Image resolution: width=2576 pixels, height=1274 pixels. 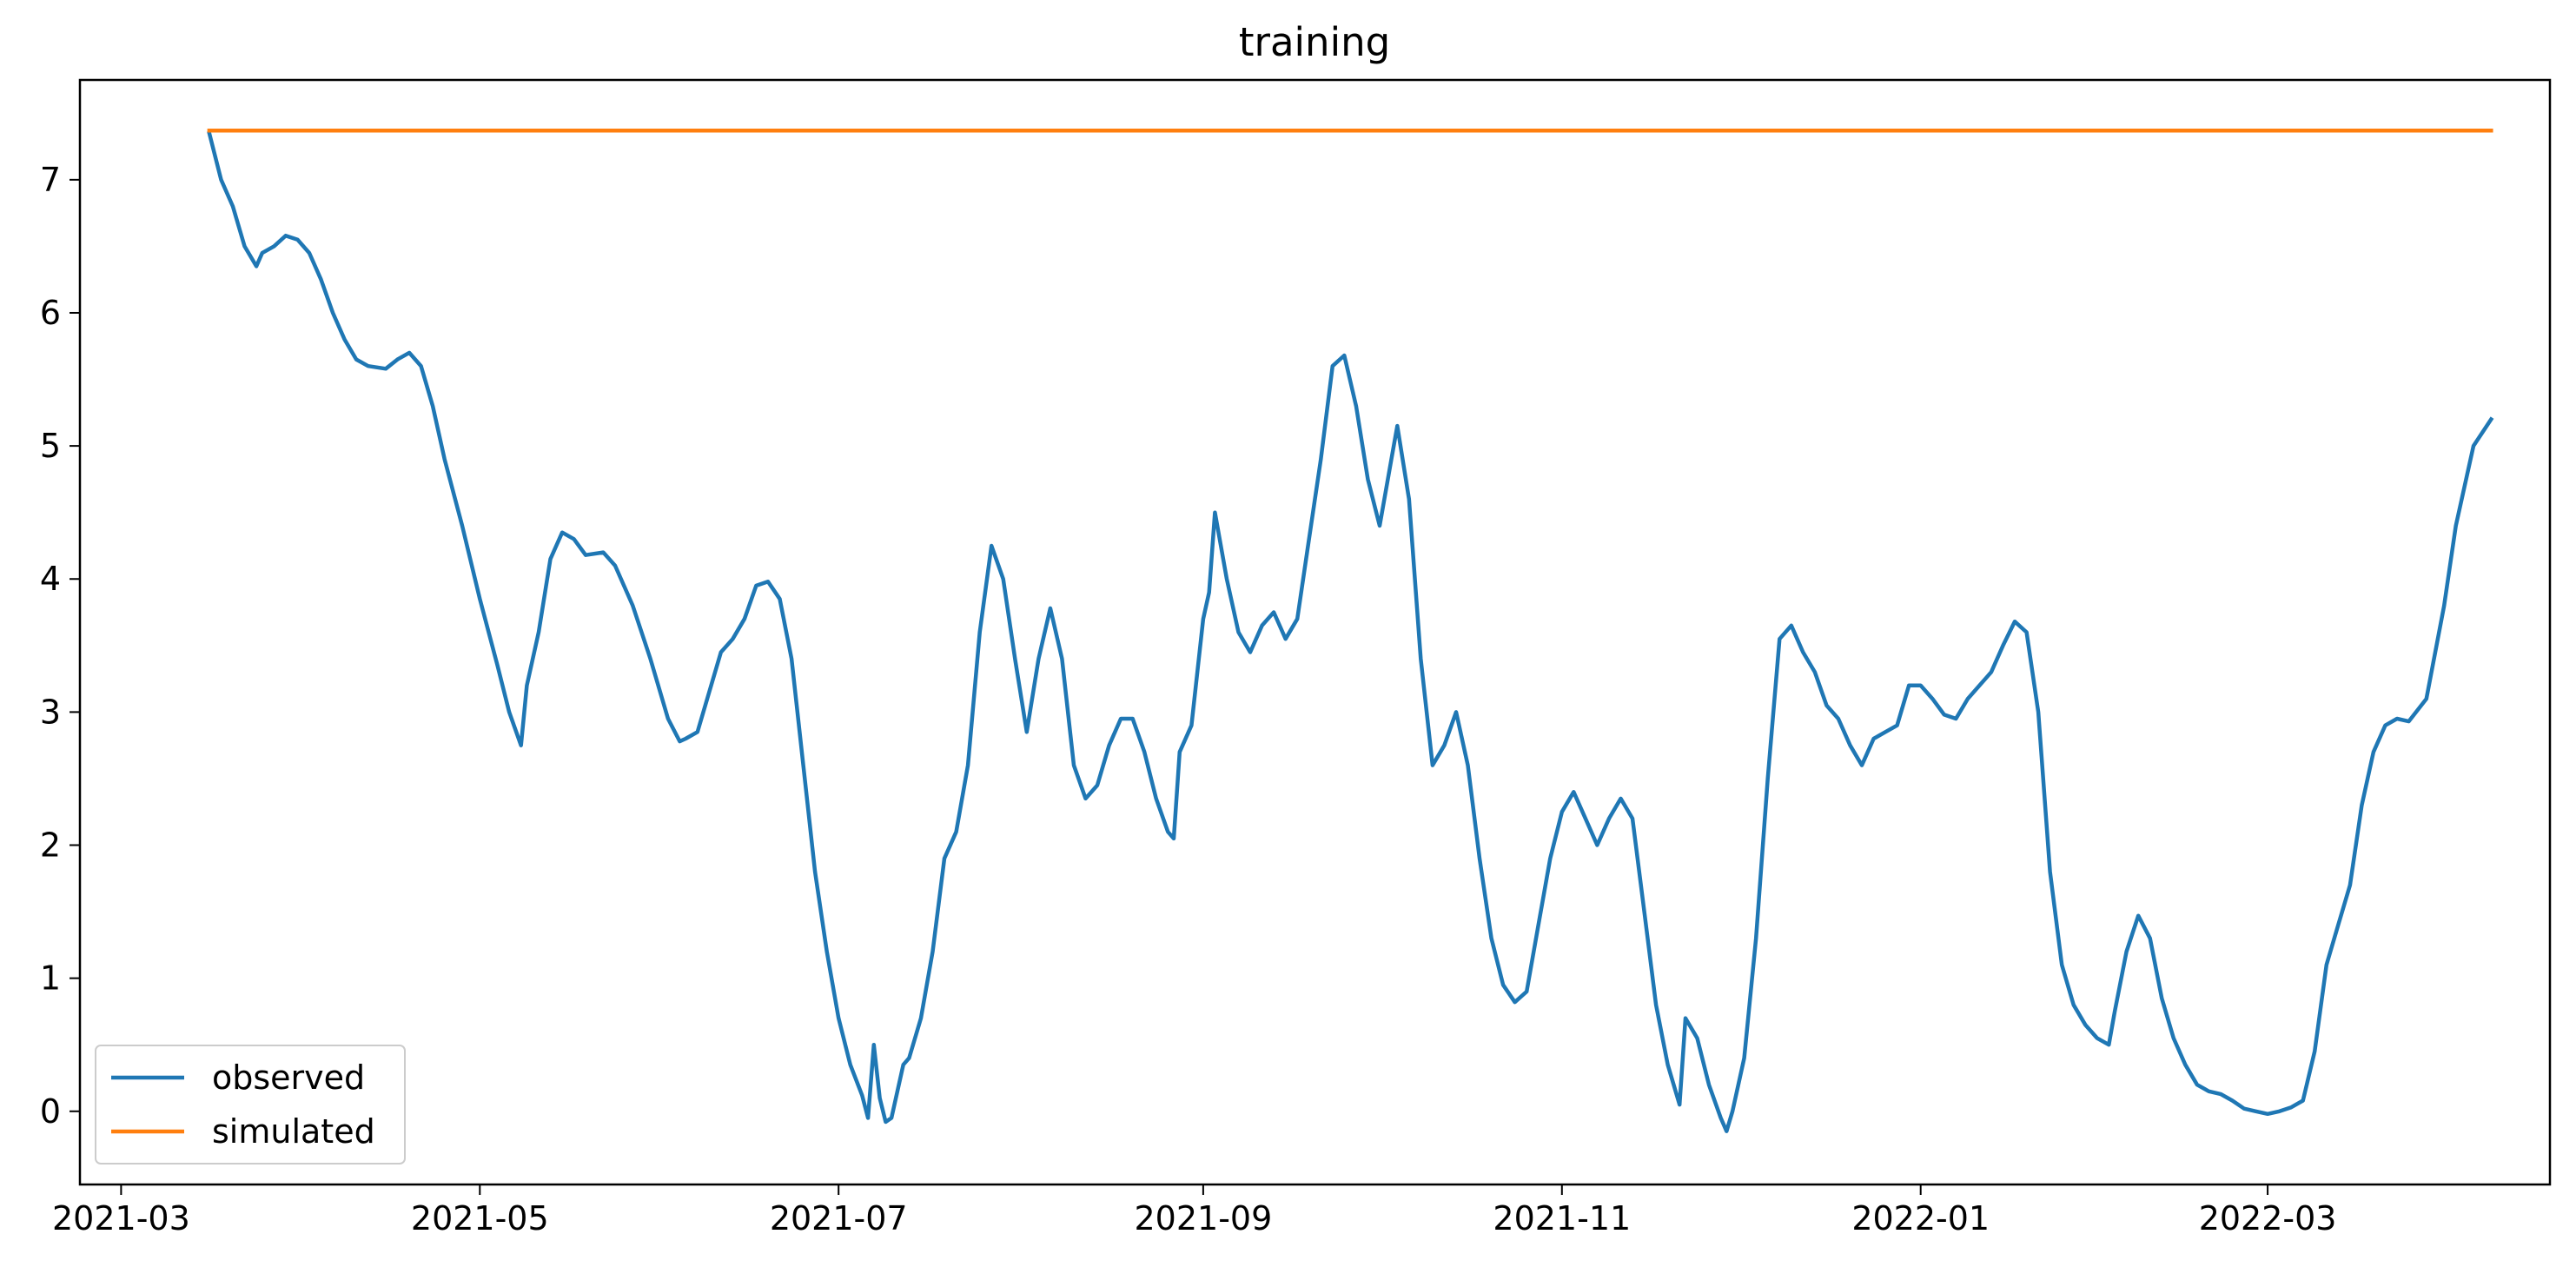 What do you see at coordinates (50, 979) in the screenshot?
I see `y-tick-label: 1` at bounding box center [50, 979].